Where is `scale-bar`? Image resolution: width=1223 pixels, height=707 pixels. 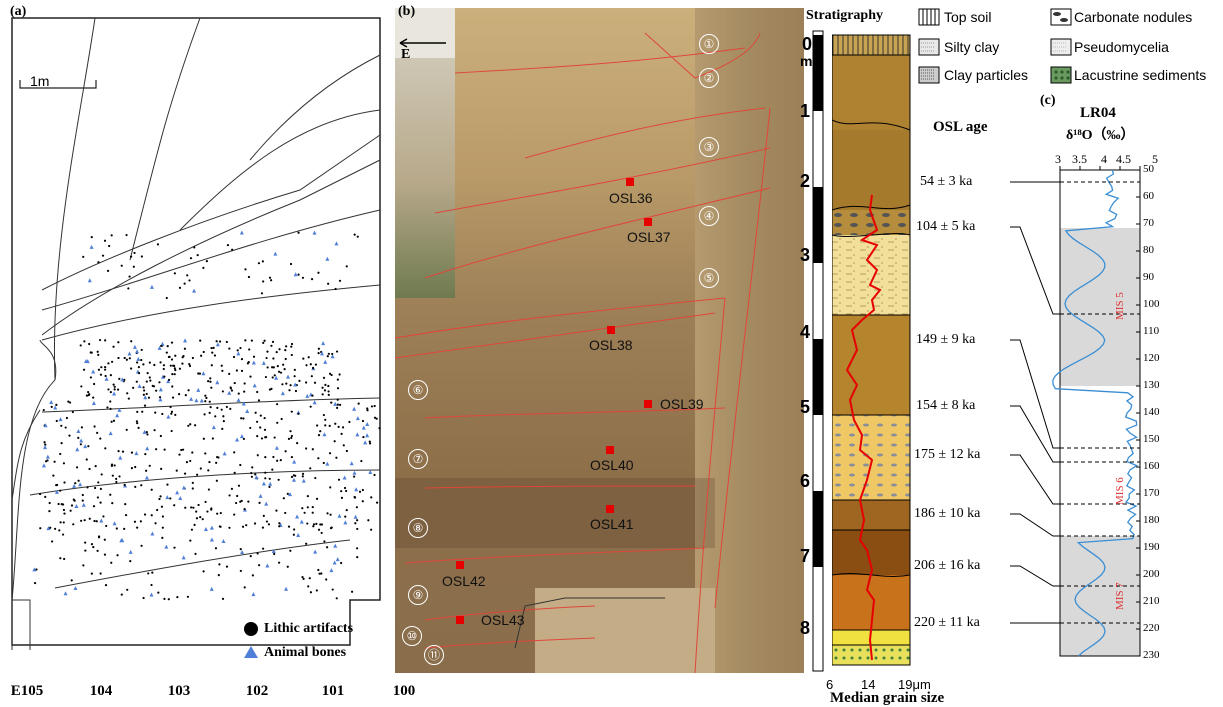 scale-bar is located at coordinates (58, 84).